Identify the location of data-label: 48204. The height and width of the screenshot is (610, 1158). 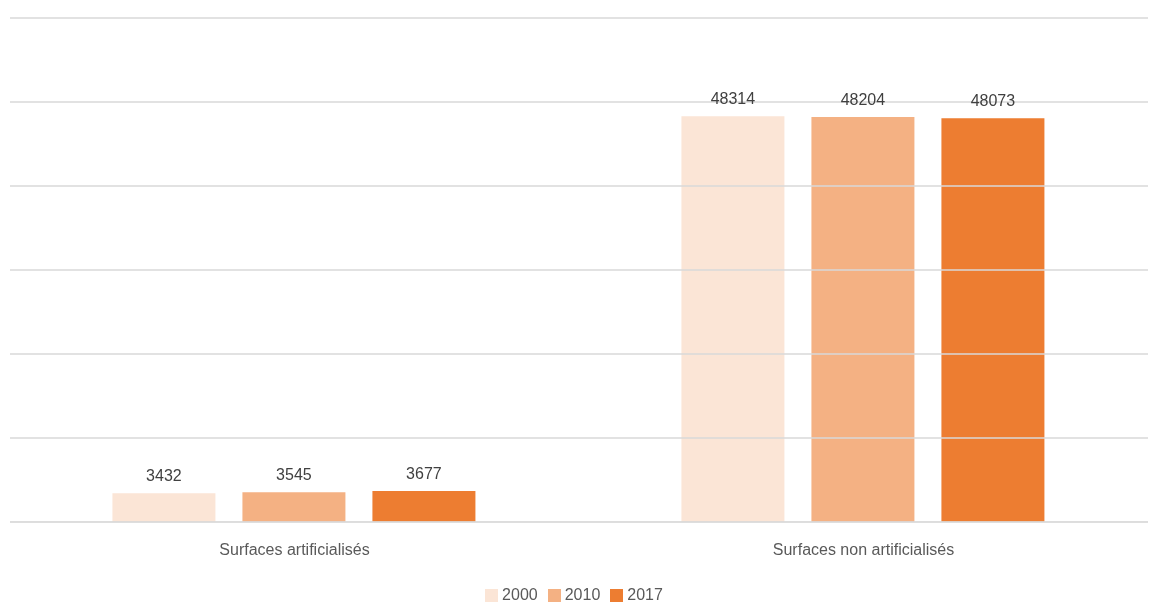
(863, 100).